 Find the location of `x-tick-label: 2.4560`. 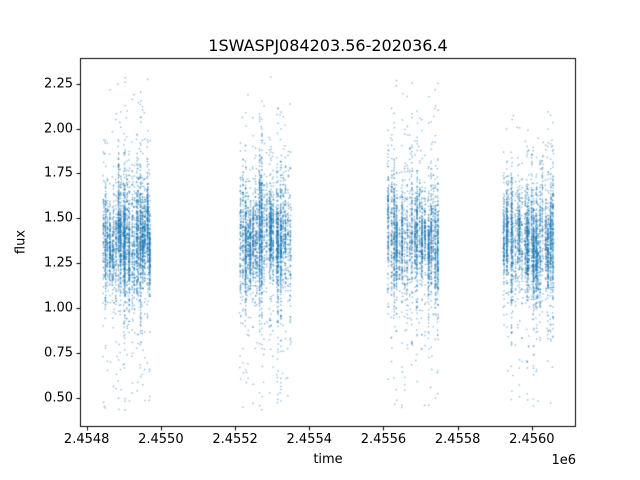

x-tick-label: 2.4560 is located at coordinates (532, 439).